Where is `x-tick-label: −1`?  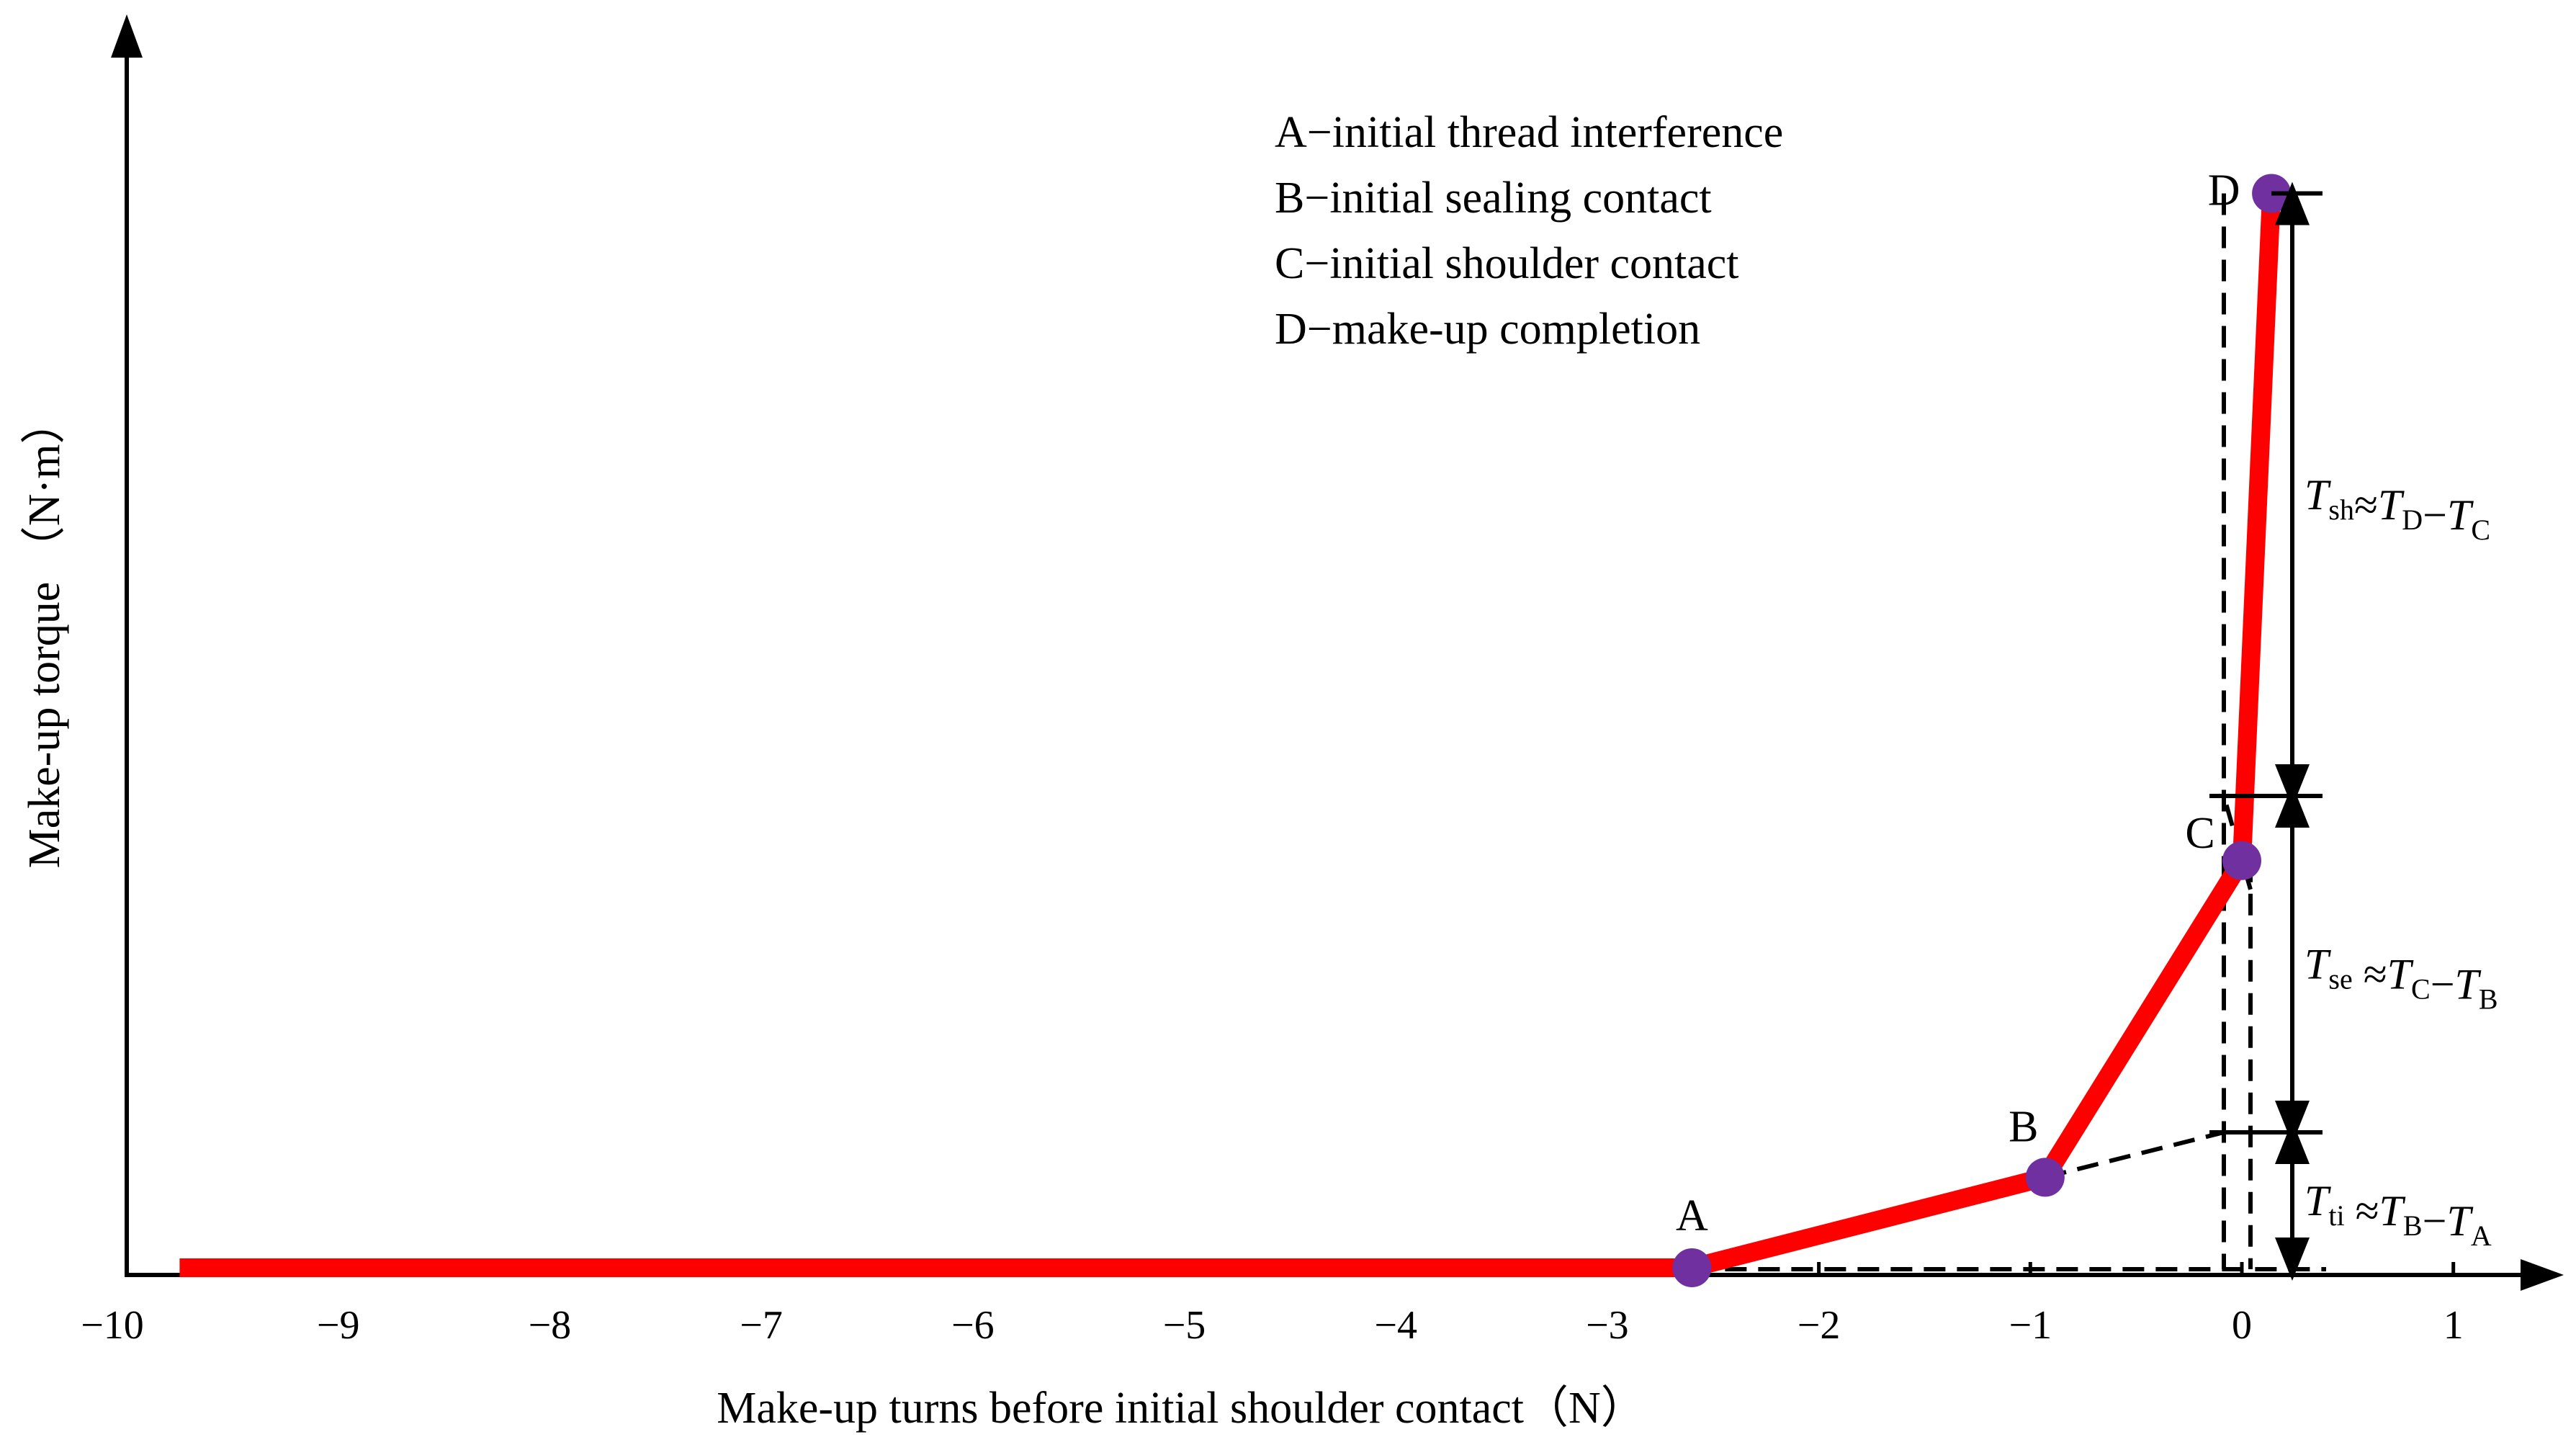
x-tick-label: −1 is located at coordinates (2030, 1325).